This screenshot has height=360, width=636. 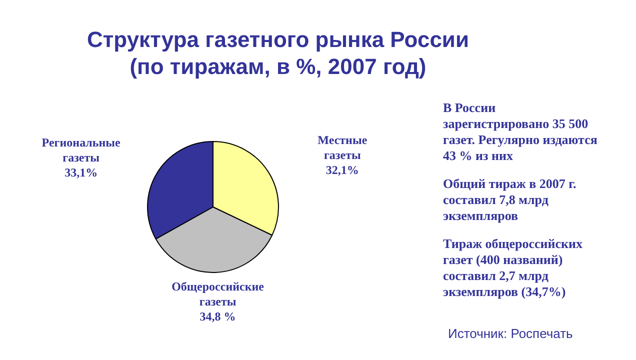 I want to click on text: В России зарегистрировано 35 500 газет. Регулярно издаются 43 % из них, so click(x=520, y=132).